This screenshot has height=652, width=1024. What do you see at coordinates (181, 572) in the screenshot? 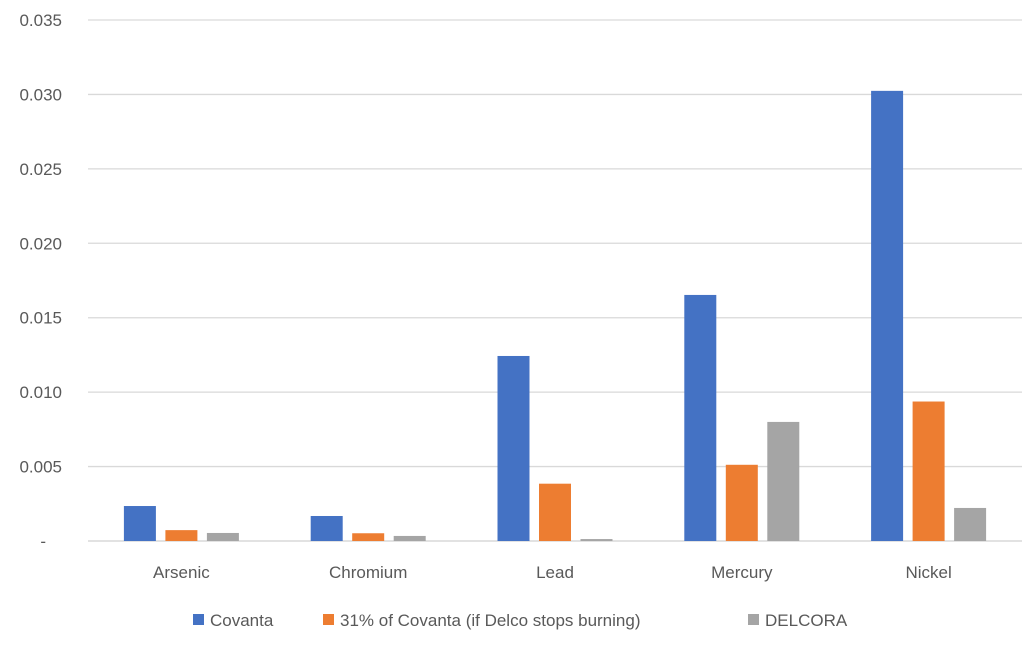
I see `x-tick-label: Arsenic` at bounding box center [181, 572].